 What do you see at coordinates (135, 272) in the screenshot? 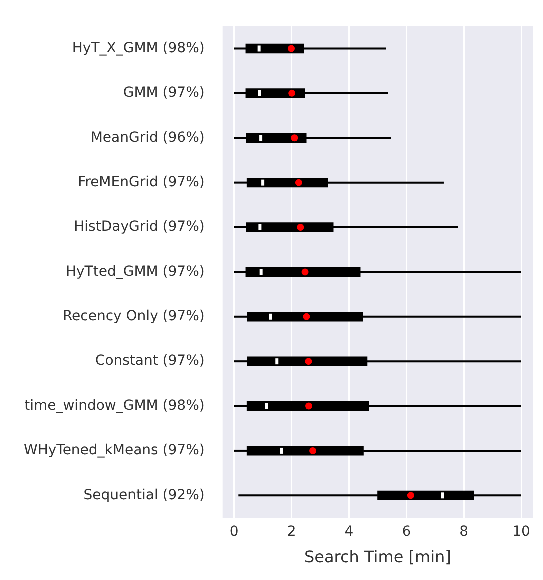
I see `y-tick-label: HyTted_GMM (97%)` at bounding box center [135, 272].